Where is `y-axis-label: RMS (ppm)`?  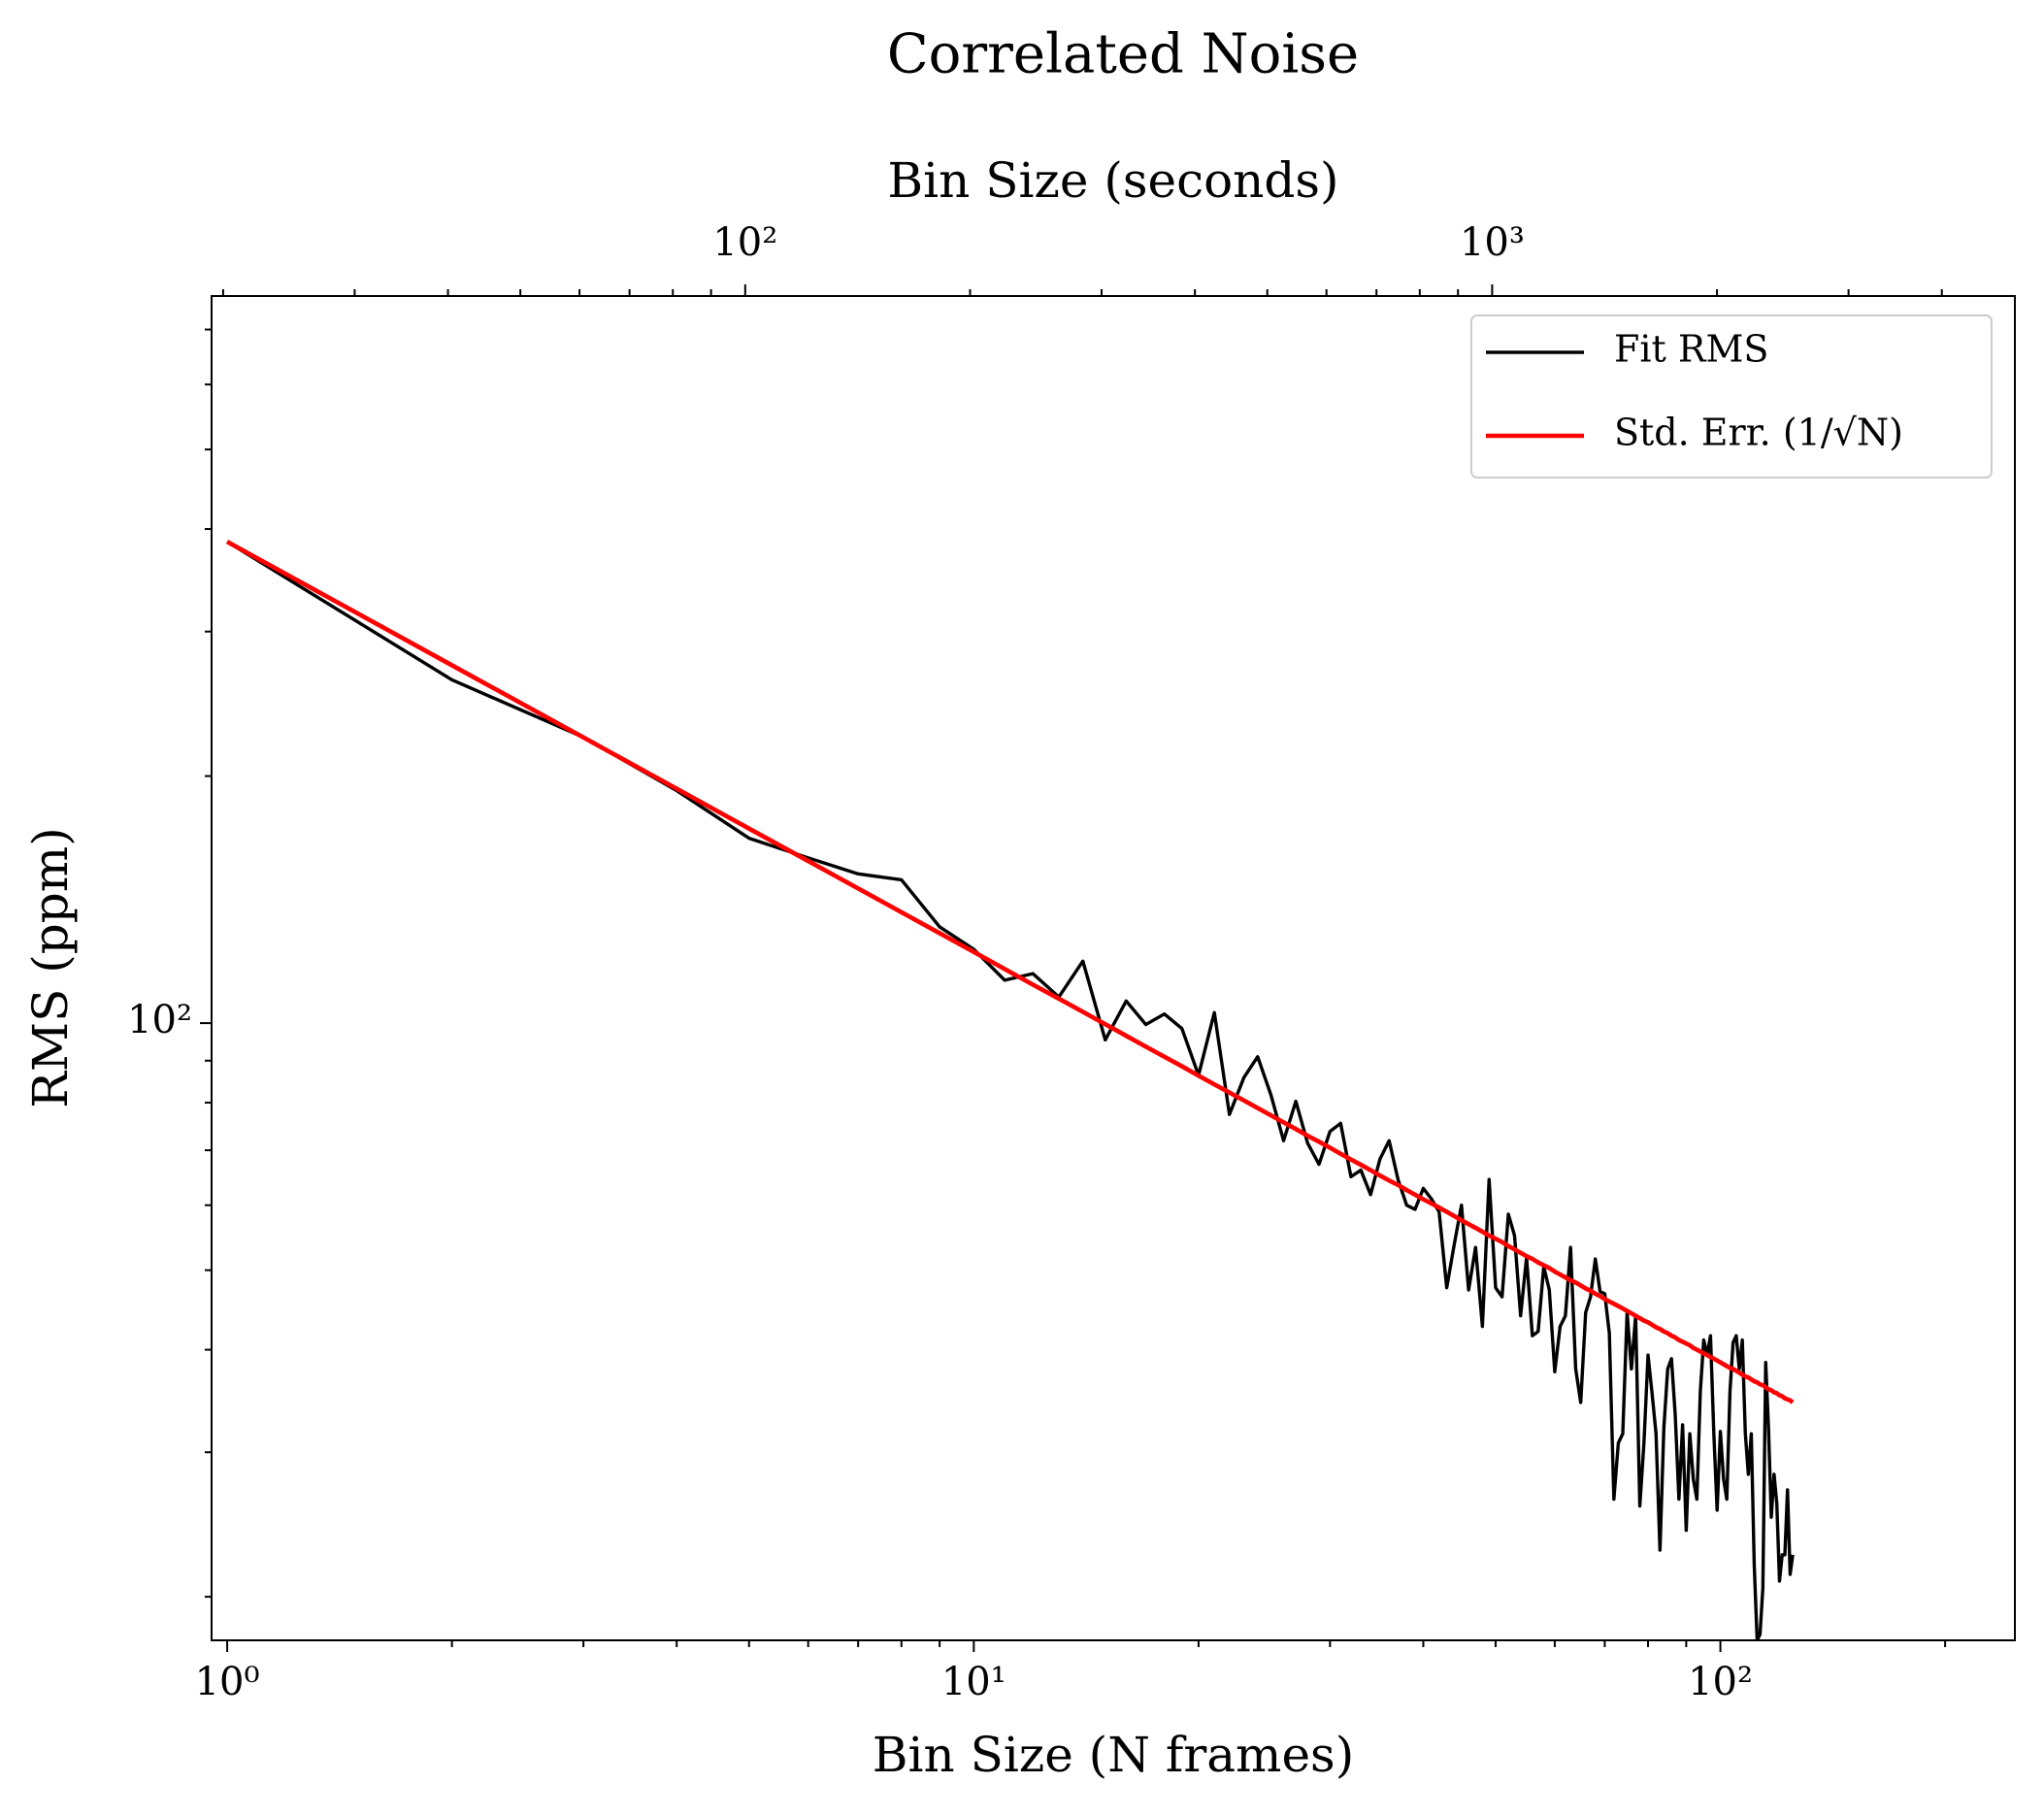 y-axis-label: RMS (ppm) is located at coordinates (50, 967).